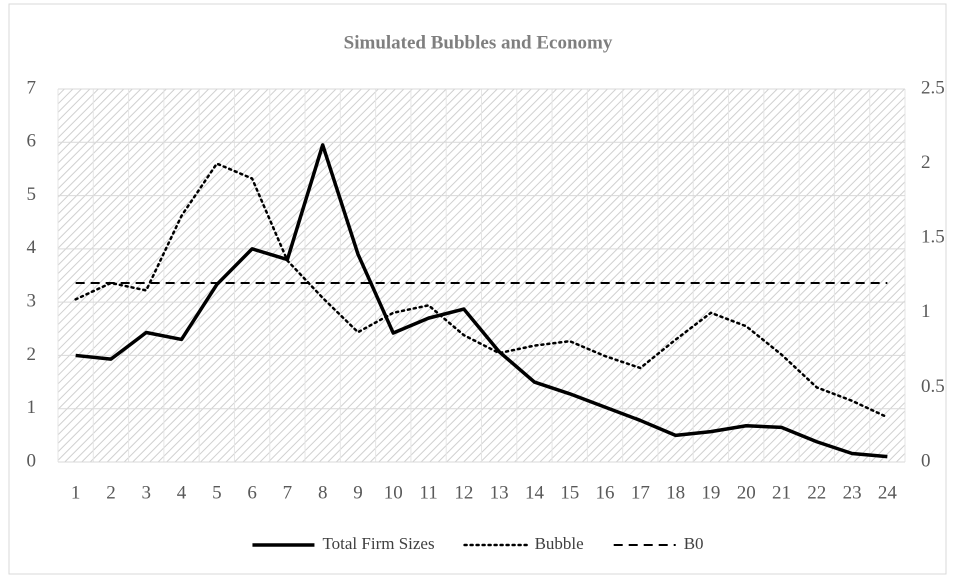  What do you see at coordinates (288, 492) in the screenshot?
I see `x-tick-label: 7` at bounding box center [288, 492].